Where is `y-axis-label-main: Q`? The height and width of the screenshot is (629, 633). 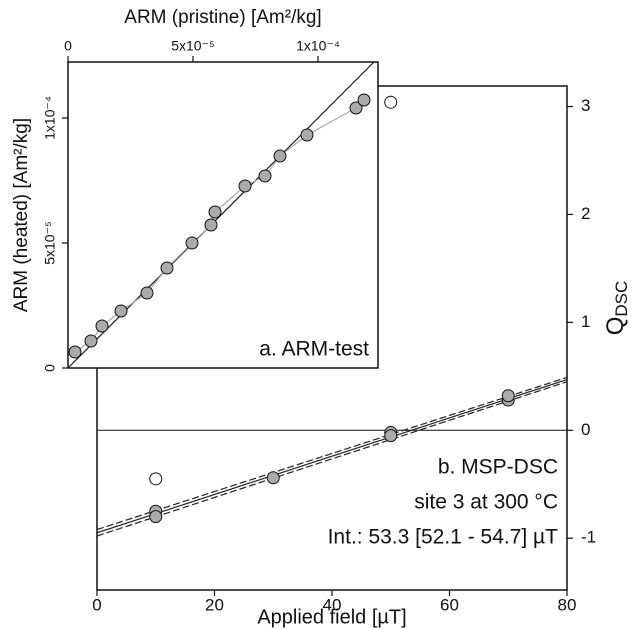
y-axis-label-main: Q is located at coordinates (615, 326).